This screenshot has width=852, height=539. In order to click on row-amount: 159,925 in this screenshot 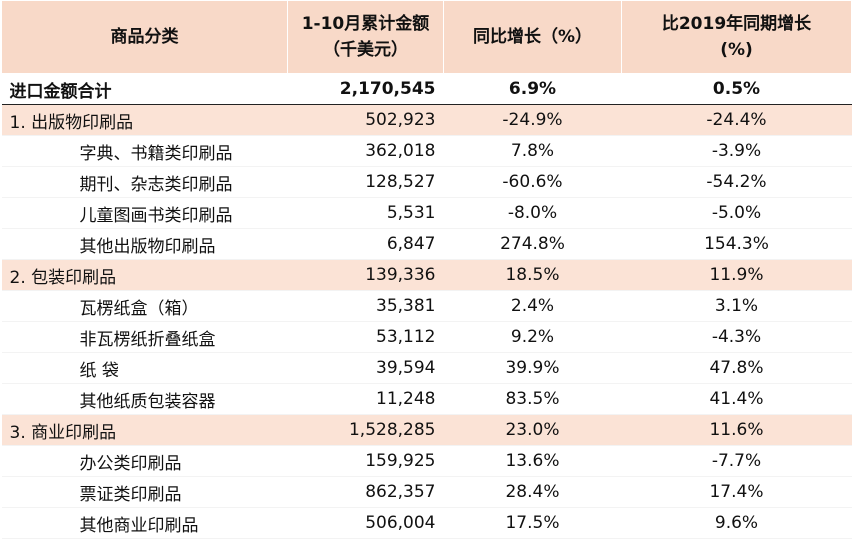, I will do `click(365, 461)`.